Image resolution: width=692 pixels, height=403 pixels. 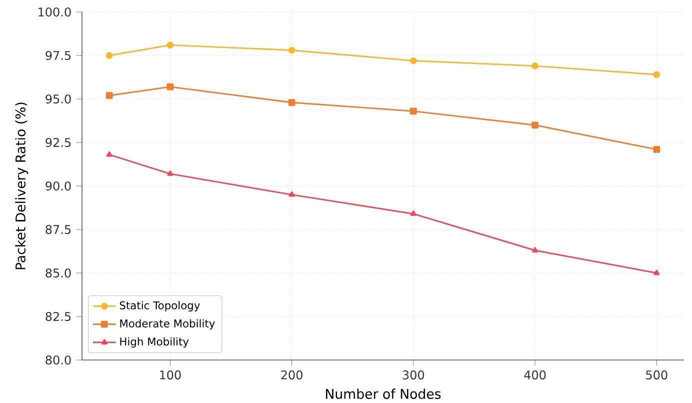 What do you see at coordinates (58, 273) in the screenshot?
I see `y-tick-label: 85.0` at bounding box center [58, 273].